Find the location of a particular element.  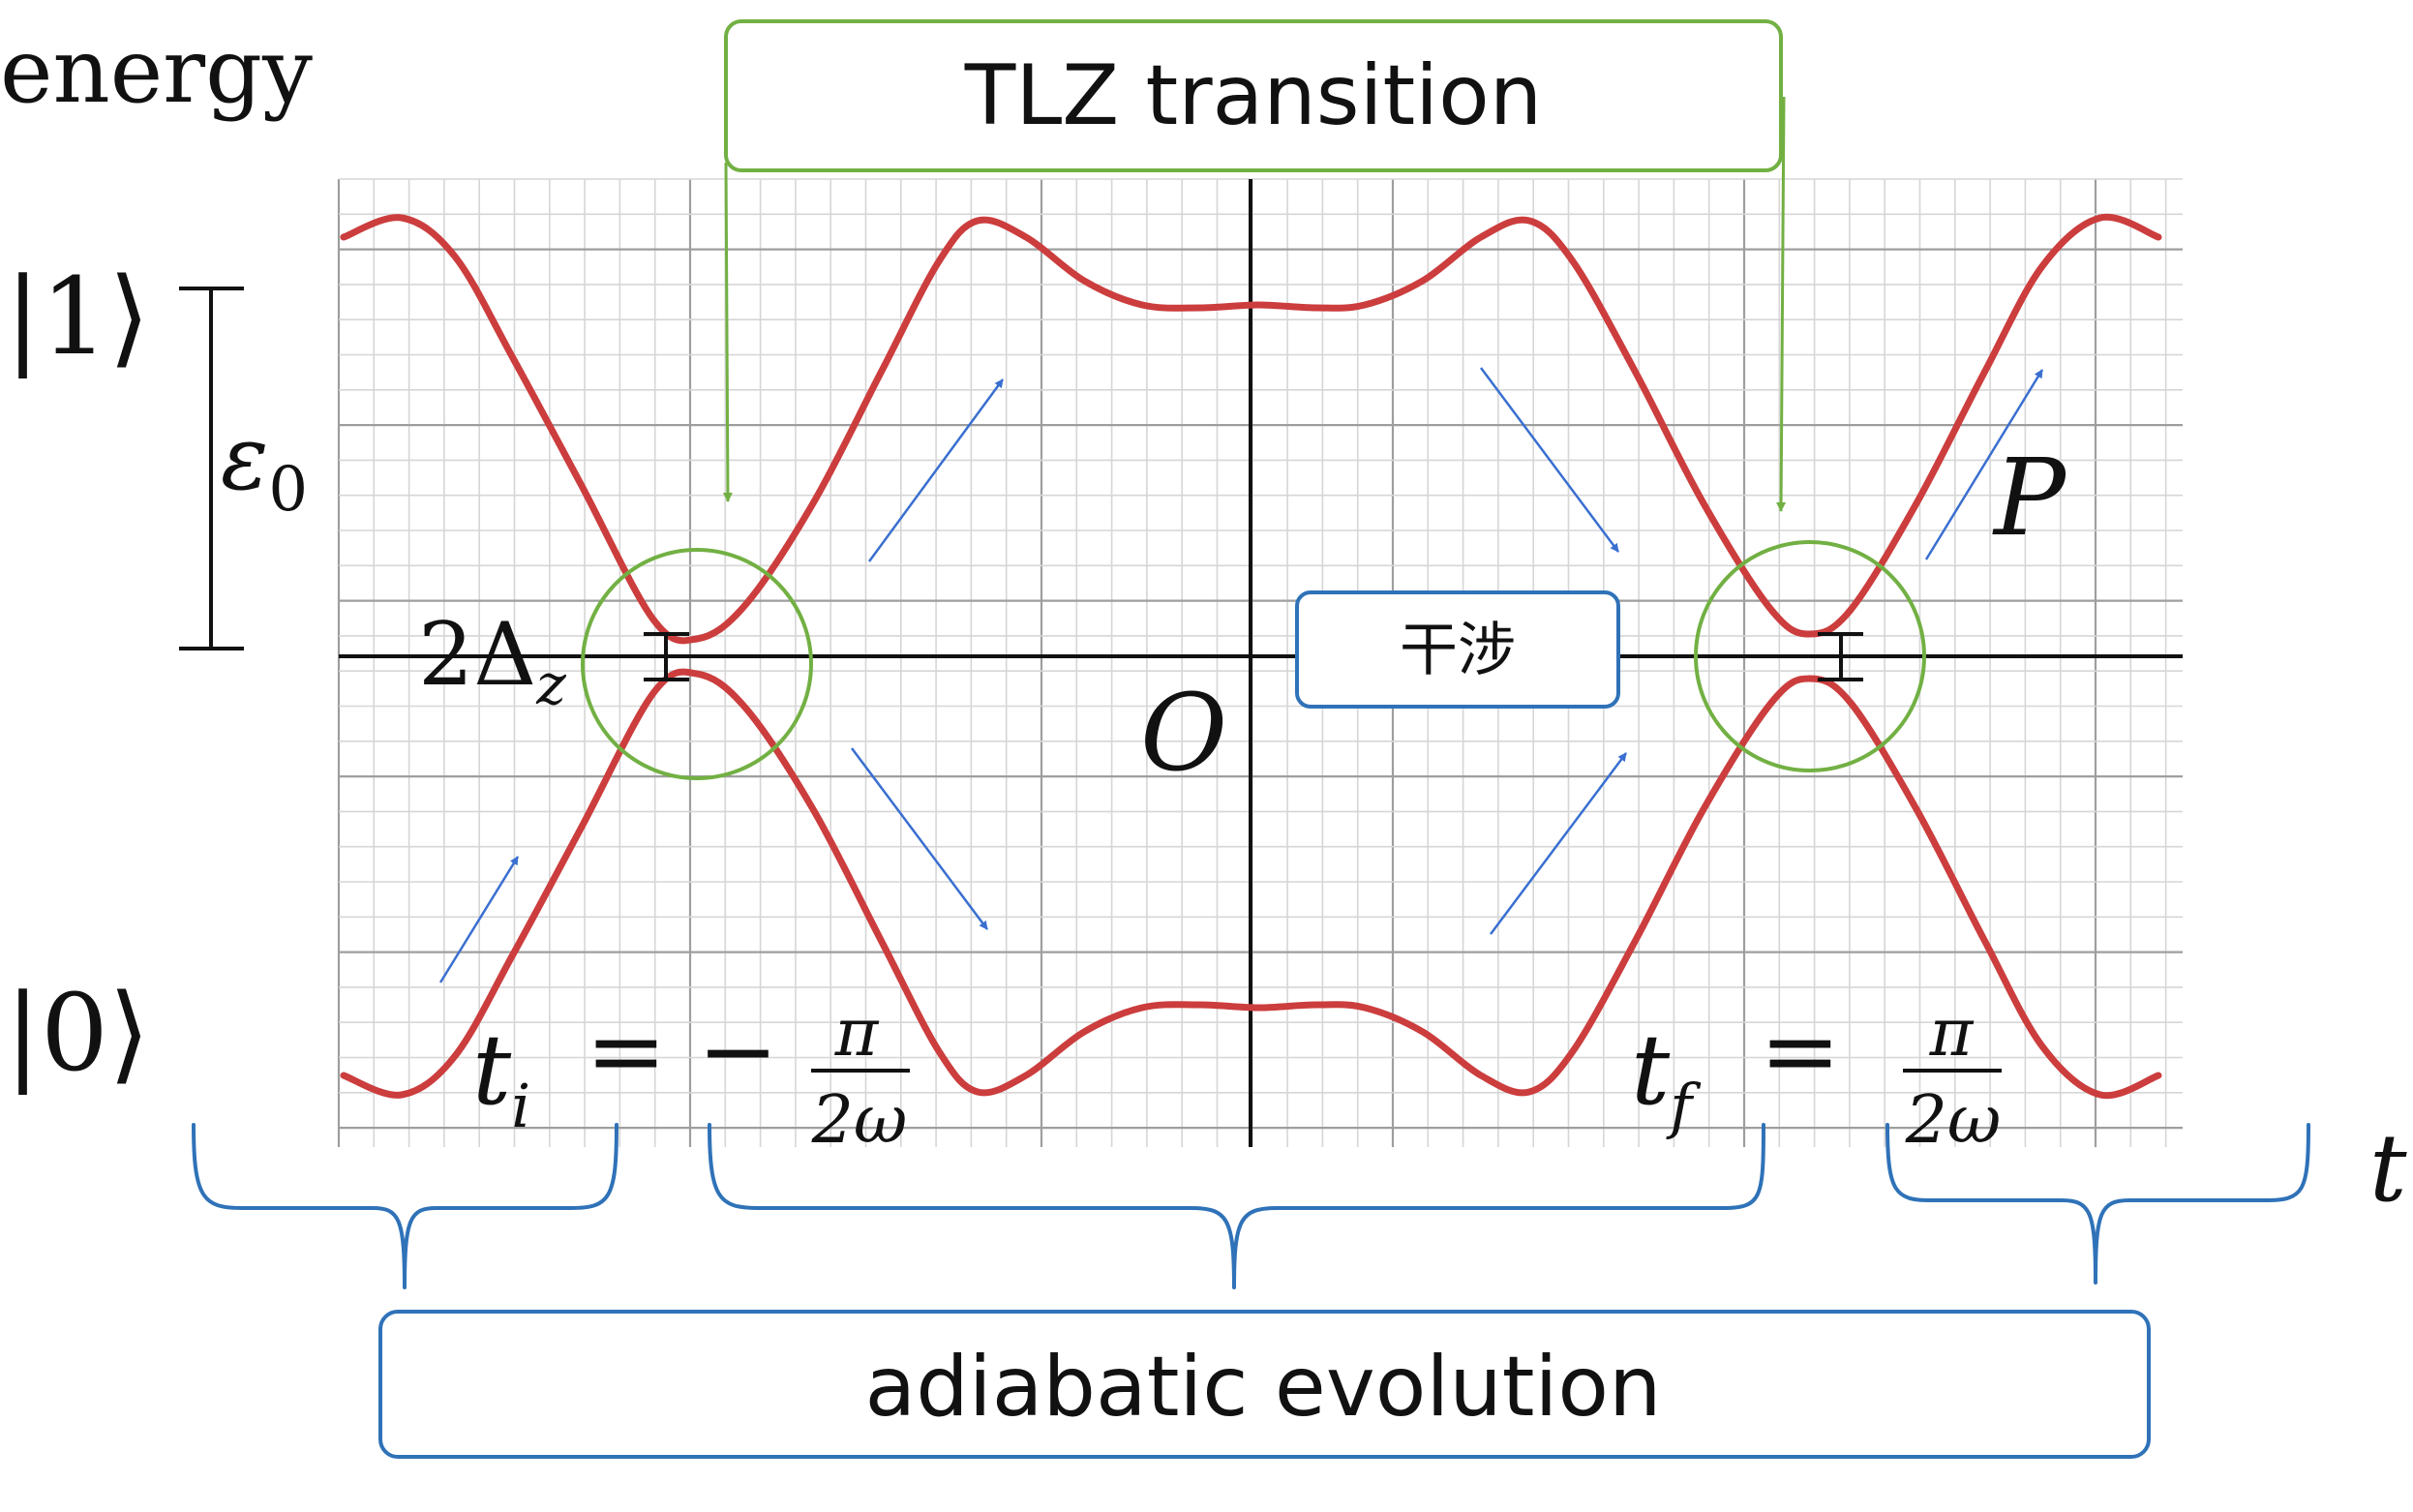

probability-label: P is located at coordinates (2029, 497).